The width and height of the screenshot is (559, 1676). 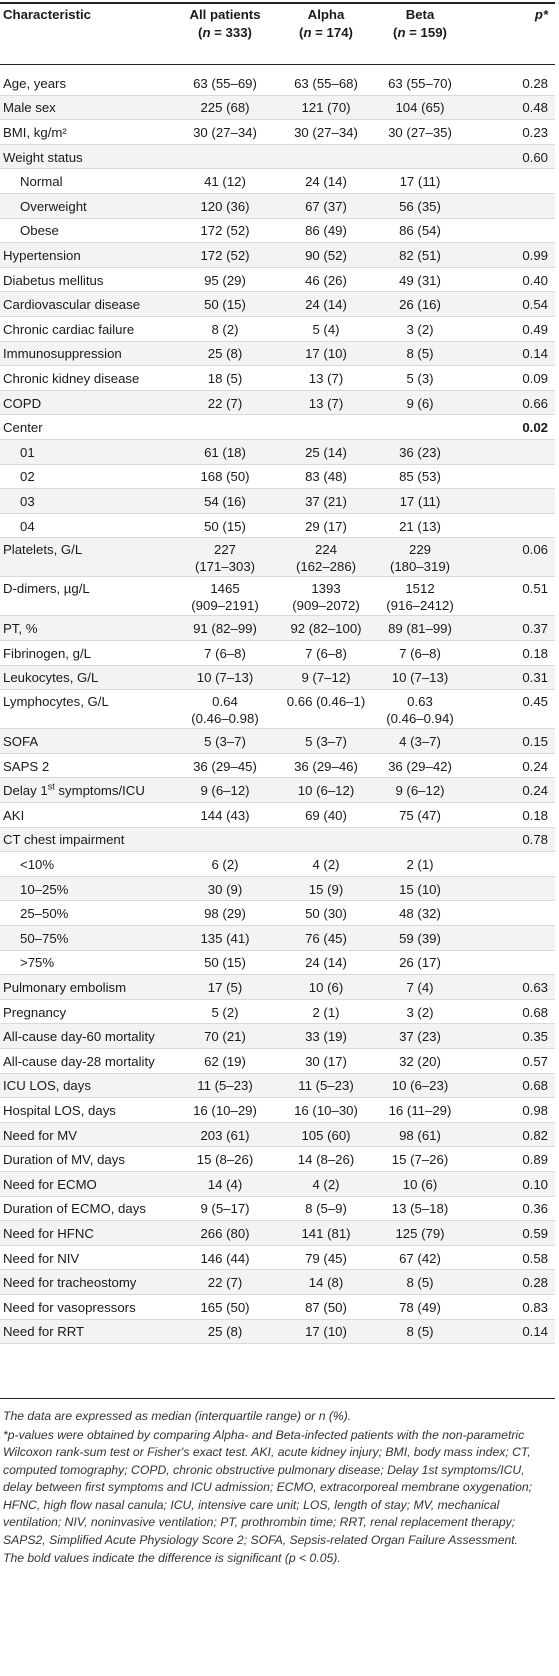 What do you see at coordinates (225, 1184) in the screenshot?
I see `all-patients-value: 14 (4)` at bounding box center [225, 1184].